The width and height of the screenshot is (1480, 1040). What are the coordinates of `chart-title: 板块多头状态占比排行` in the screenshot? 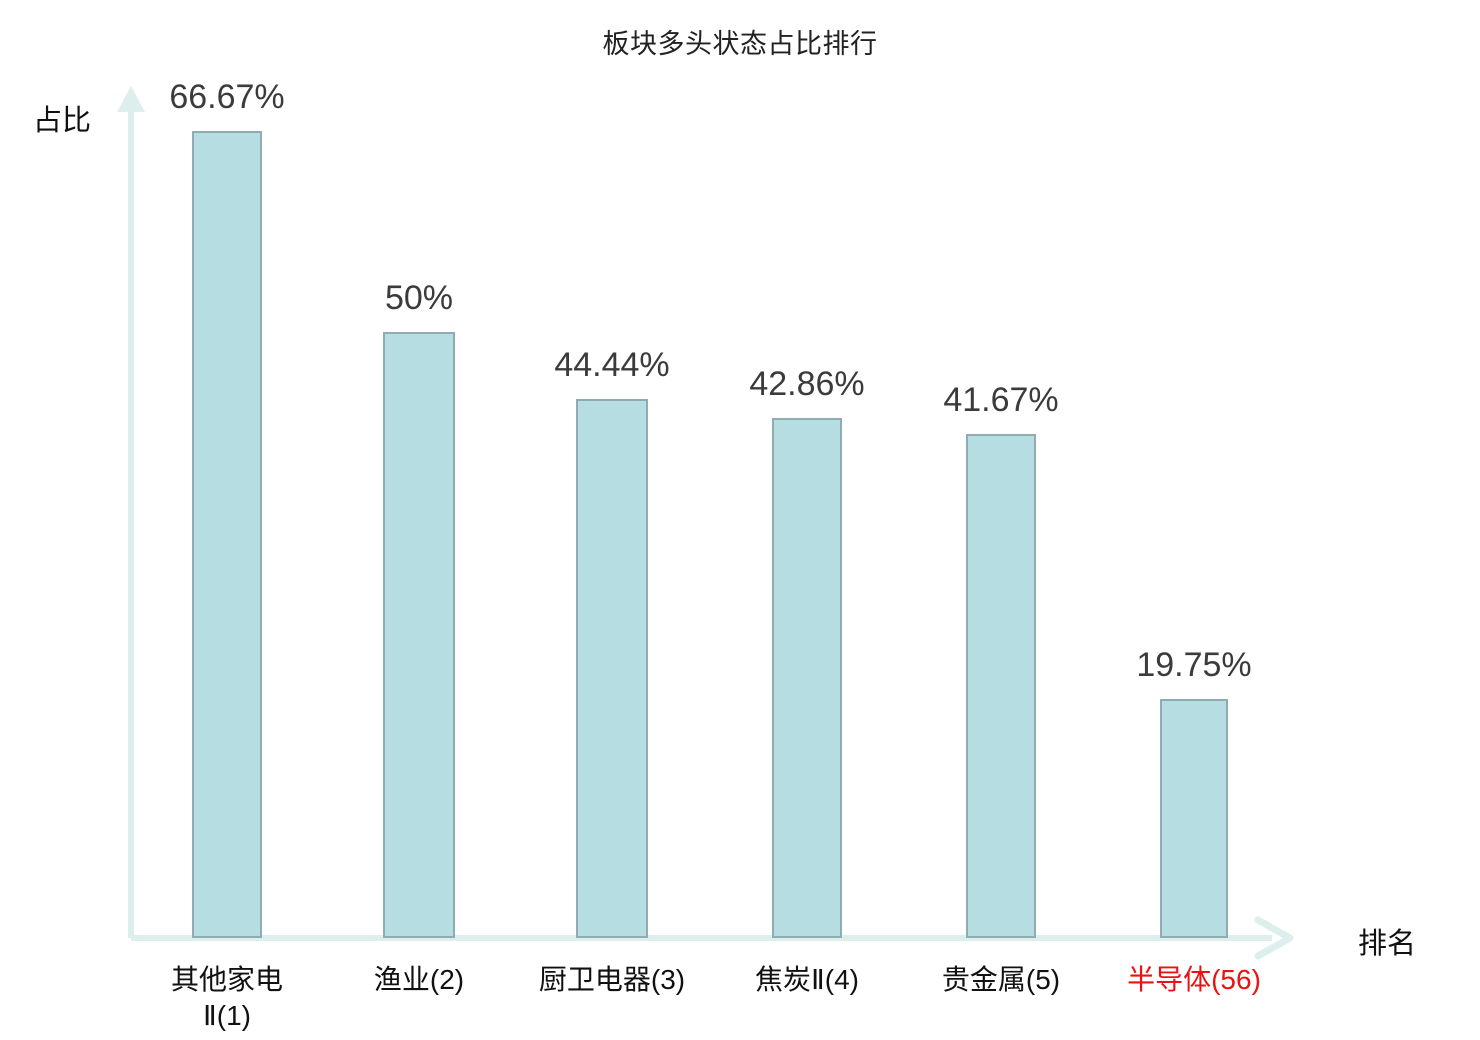 It's located at (740, 44).